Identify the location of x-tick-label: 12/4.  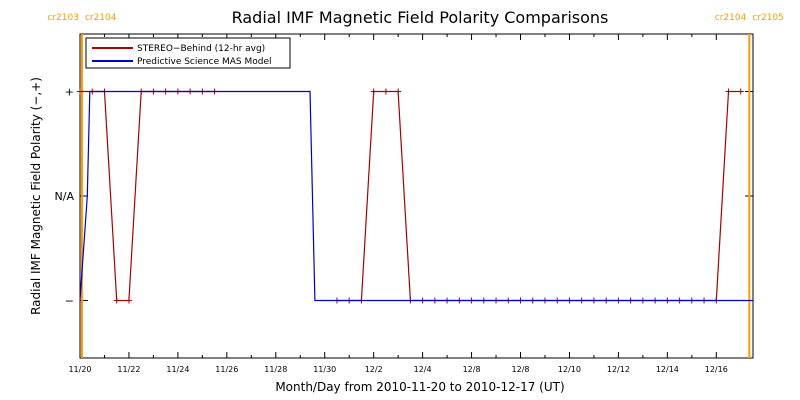
(423, 369).